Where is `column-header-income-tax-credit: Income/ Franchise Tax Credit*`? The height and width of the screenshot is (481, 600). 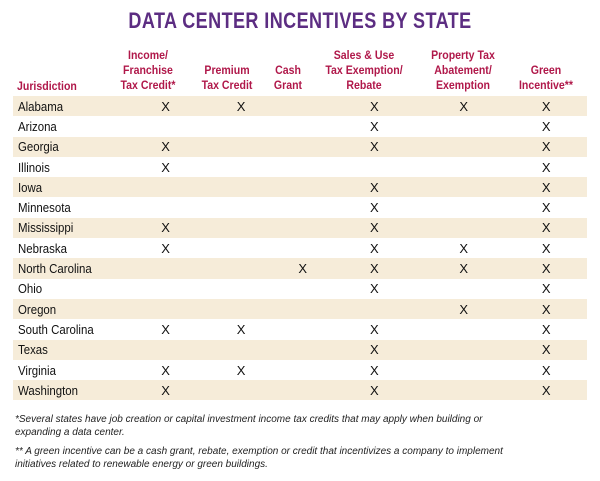
column-header-income-tax-credit: Income/ Franchise Tax Credit* is located at coordinates (148, 70).